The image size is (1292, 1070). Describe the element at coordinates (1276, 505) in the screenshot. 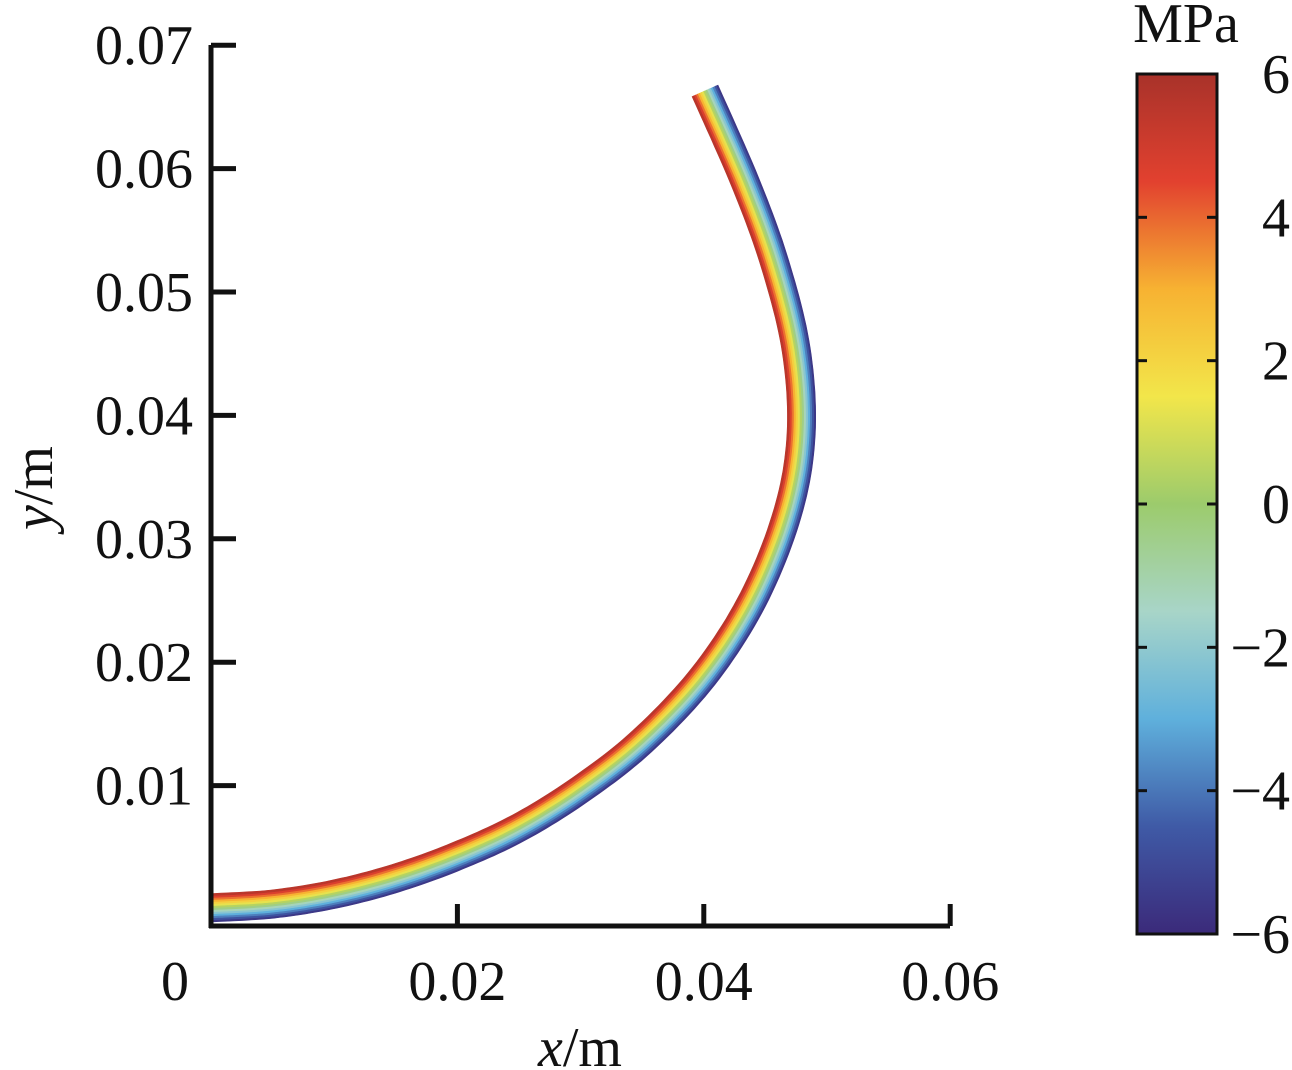

I see `colorbar-tick-label: 0` at that location.